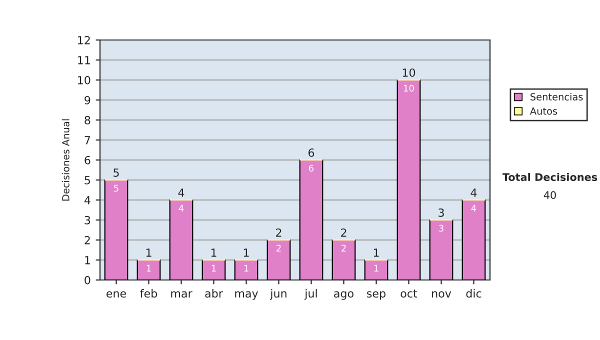  What do you see at coordinates (87, 160) in the screenshot?
I see `y-tick-label: 6` at bounding box center [87, 160].